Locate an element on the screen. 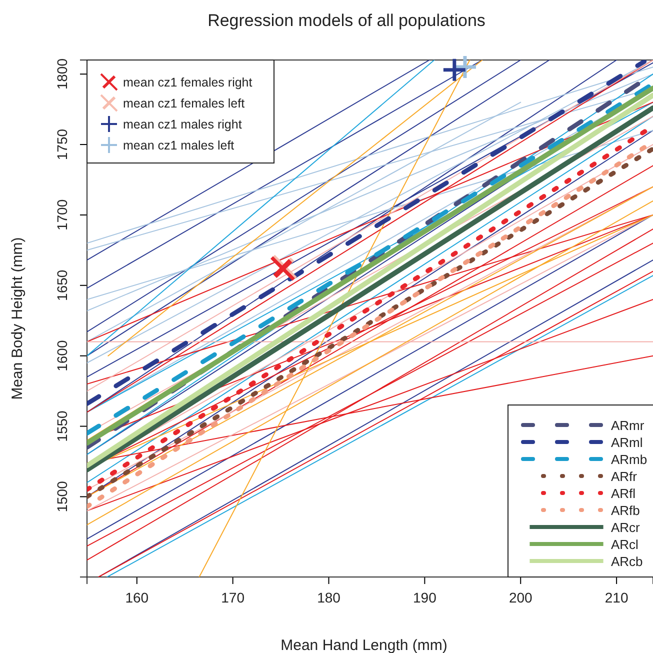 The height and width of the screenshot is (653, 653). legend-label: mean cz1 females left is located at coordinates (184, 103).